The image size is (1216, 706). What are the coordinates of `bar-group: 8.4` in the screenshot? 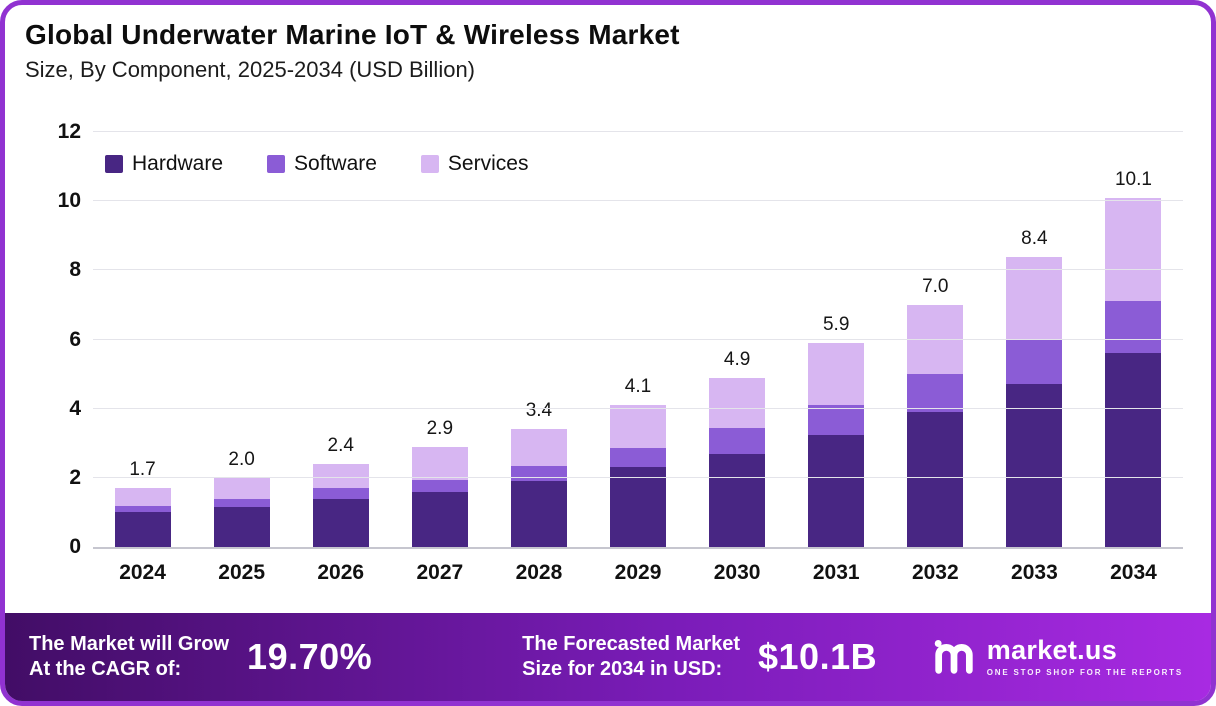 It's located at (1034, 387).